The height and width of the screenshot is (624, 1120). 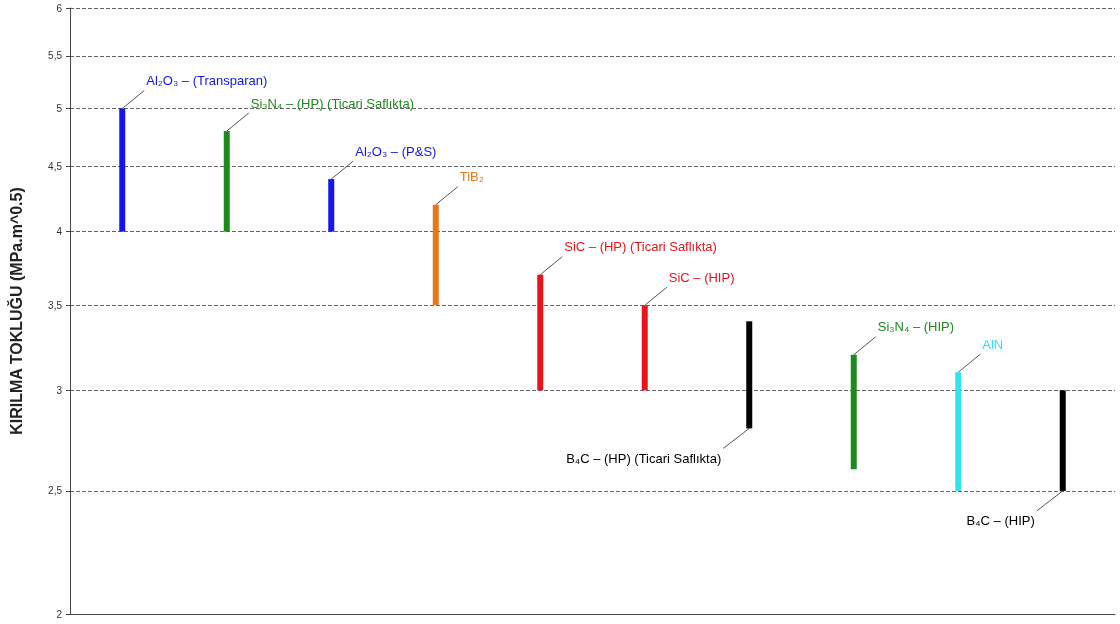 What do you see at coordinates (59, 390) in the screenshot?
I see `y-tick-label: 3` at bounding box center [59, 390].